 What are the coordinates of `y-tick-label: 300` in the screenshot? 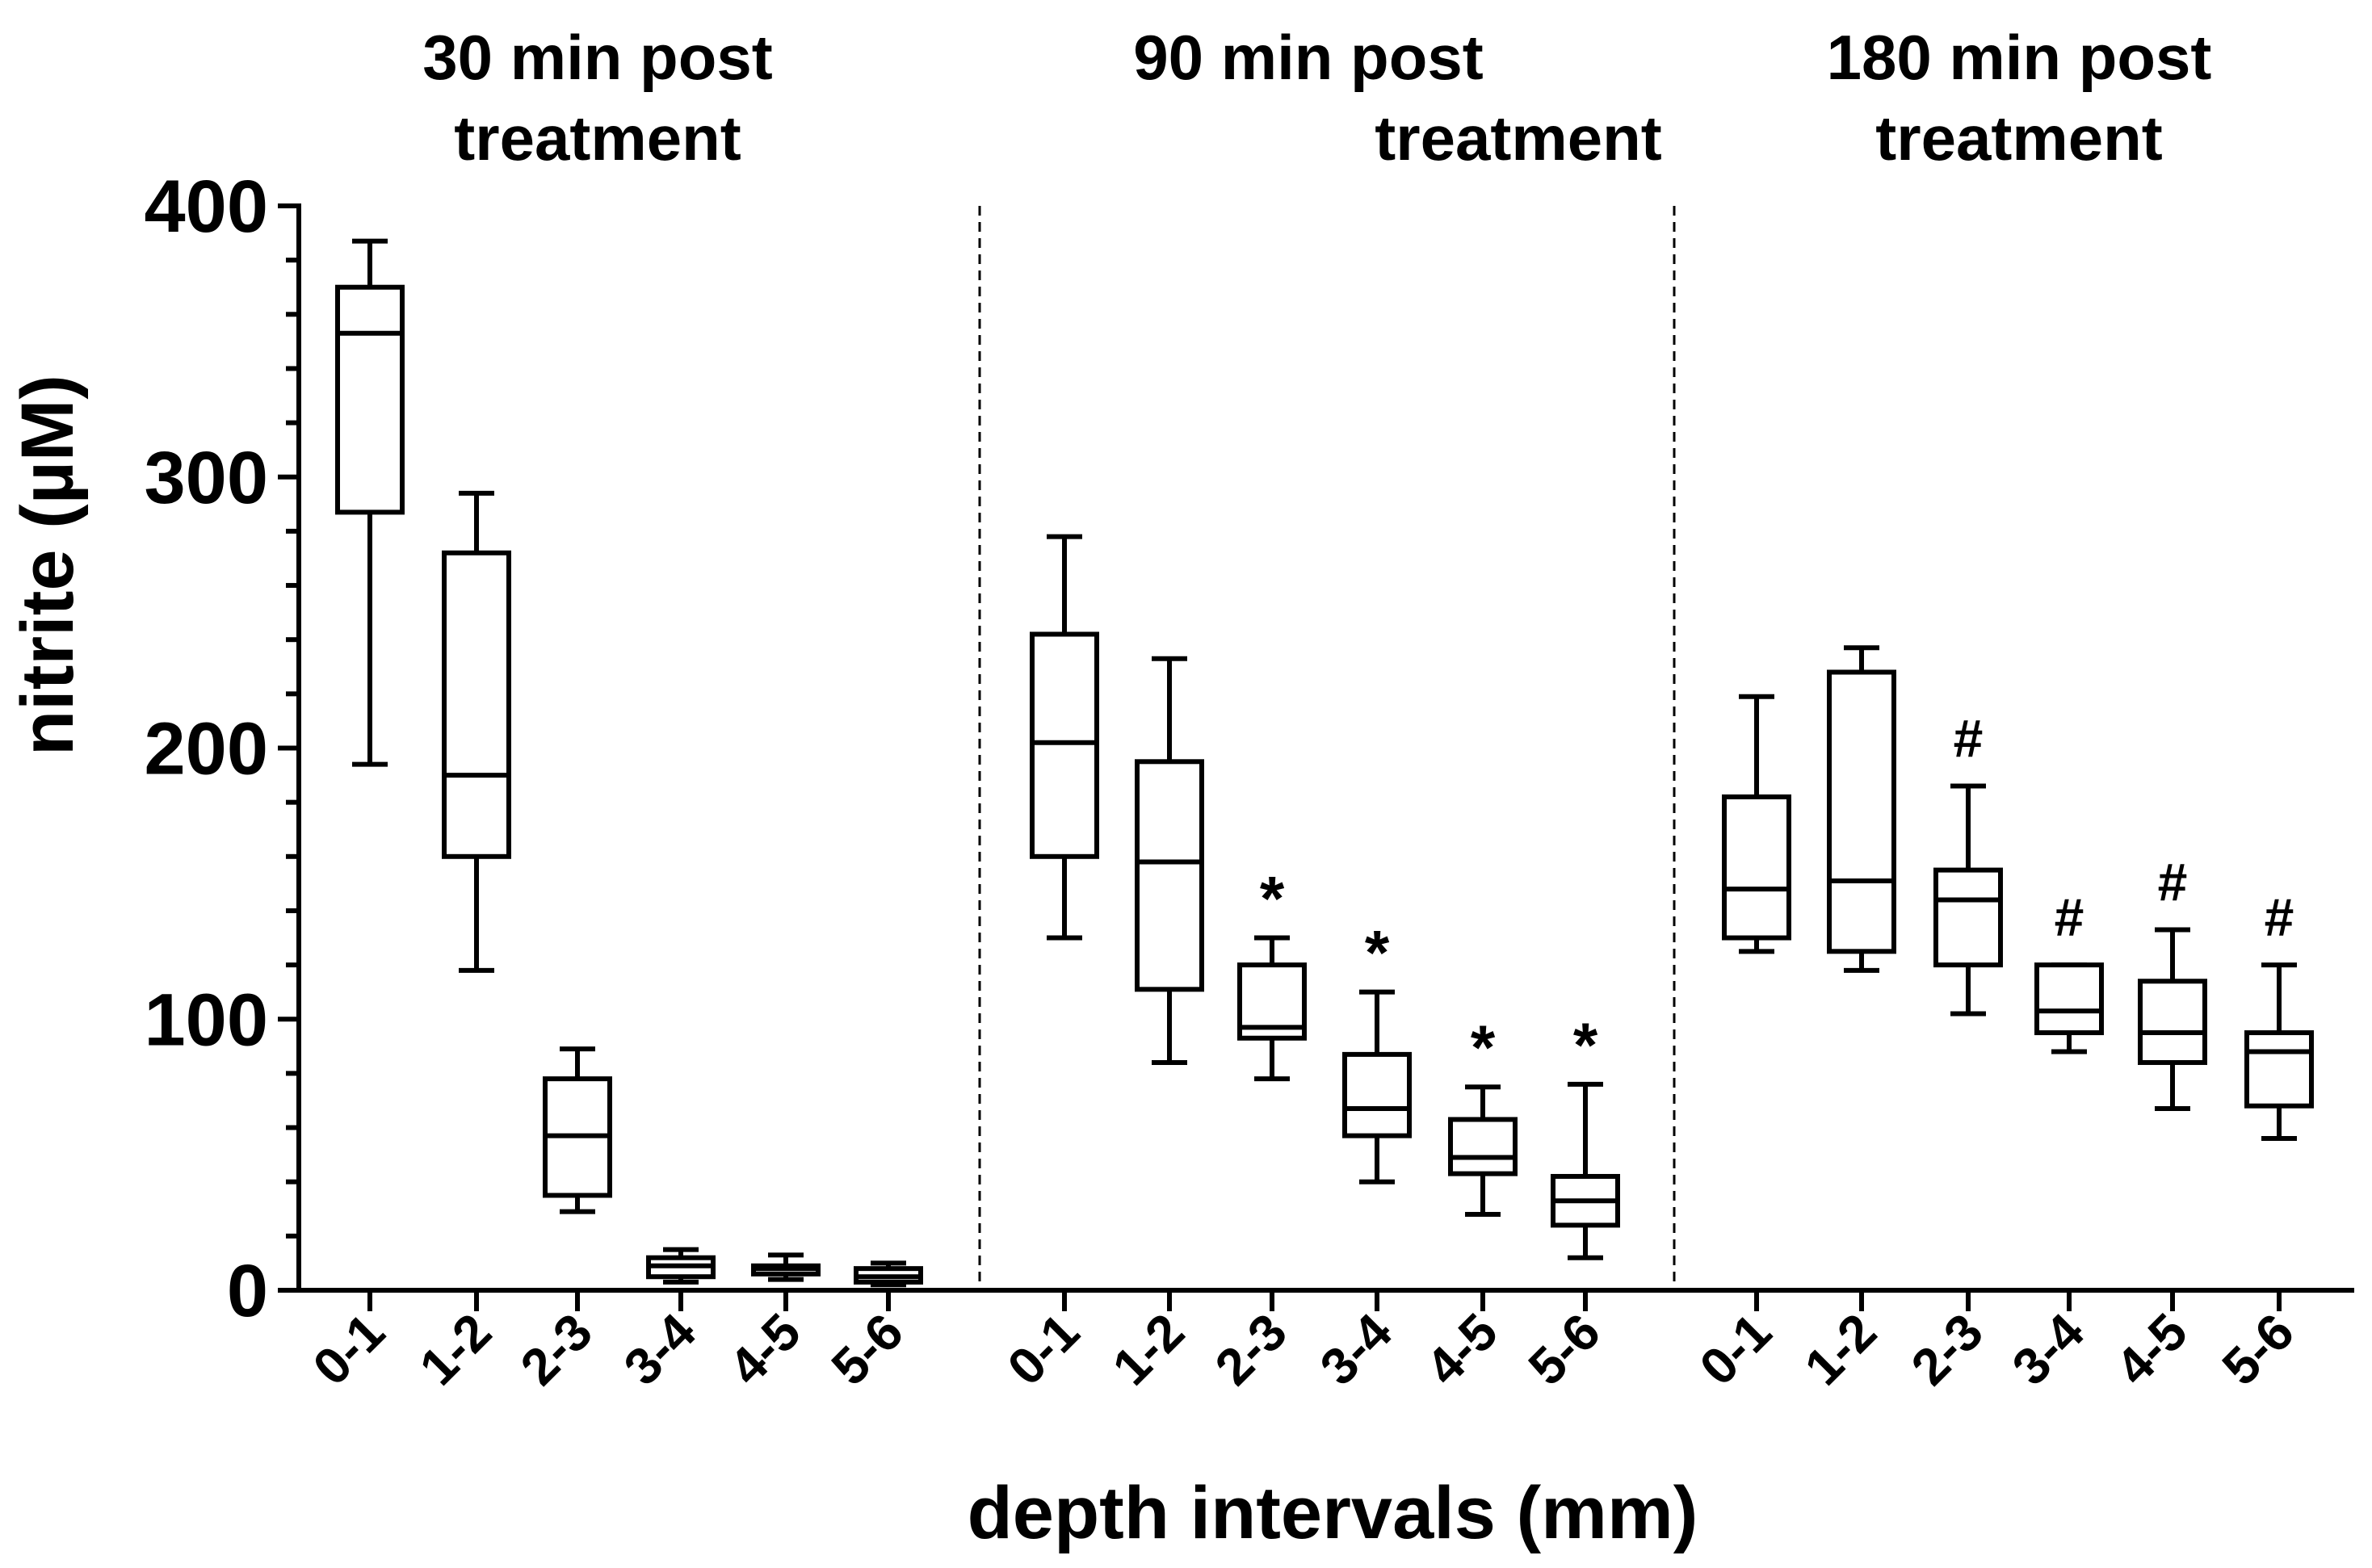 It's located at (207, 478).